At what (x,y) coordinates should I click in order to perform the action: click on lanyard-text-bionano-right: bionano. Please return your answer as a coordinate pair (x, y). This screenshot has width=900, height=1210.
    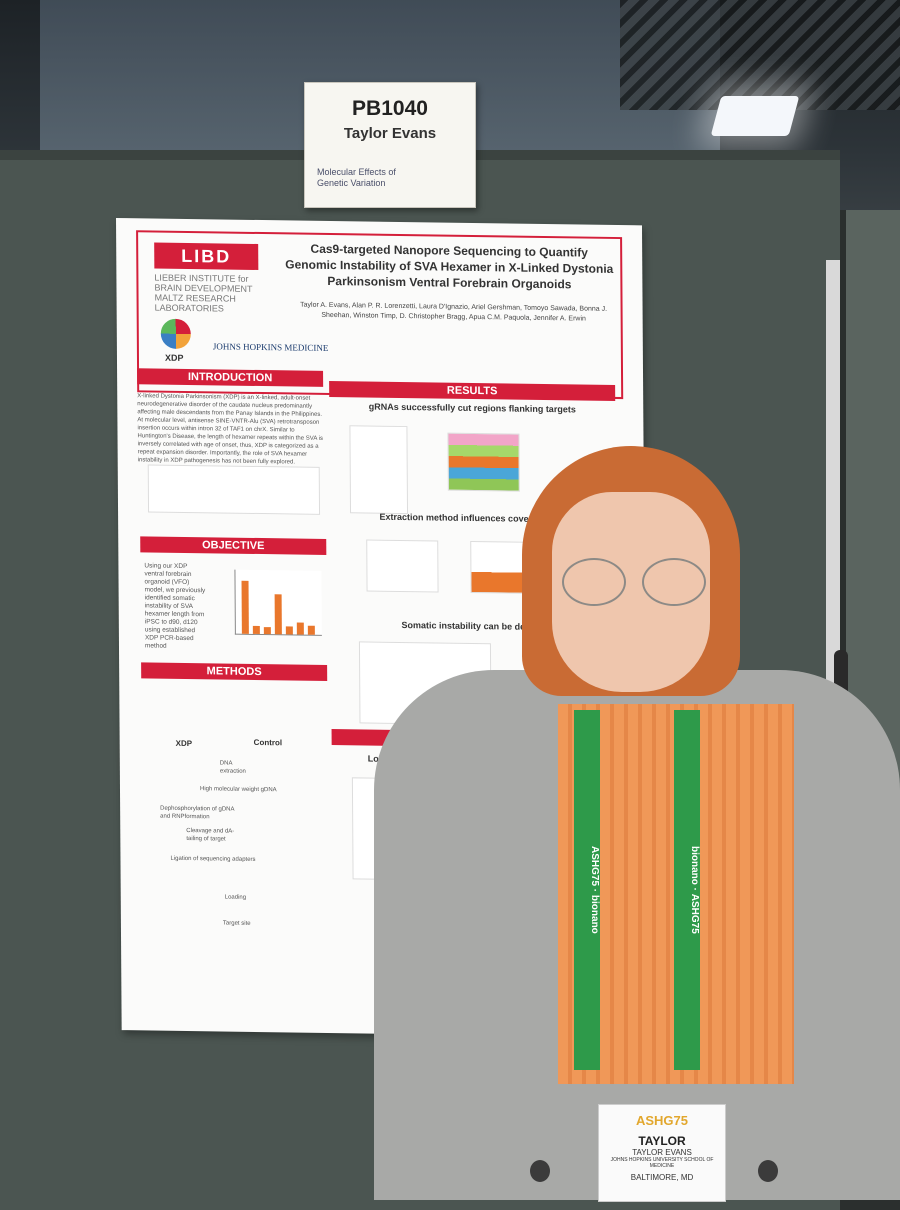
    Looking at the image, I should click on (694, 865).